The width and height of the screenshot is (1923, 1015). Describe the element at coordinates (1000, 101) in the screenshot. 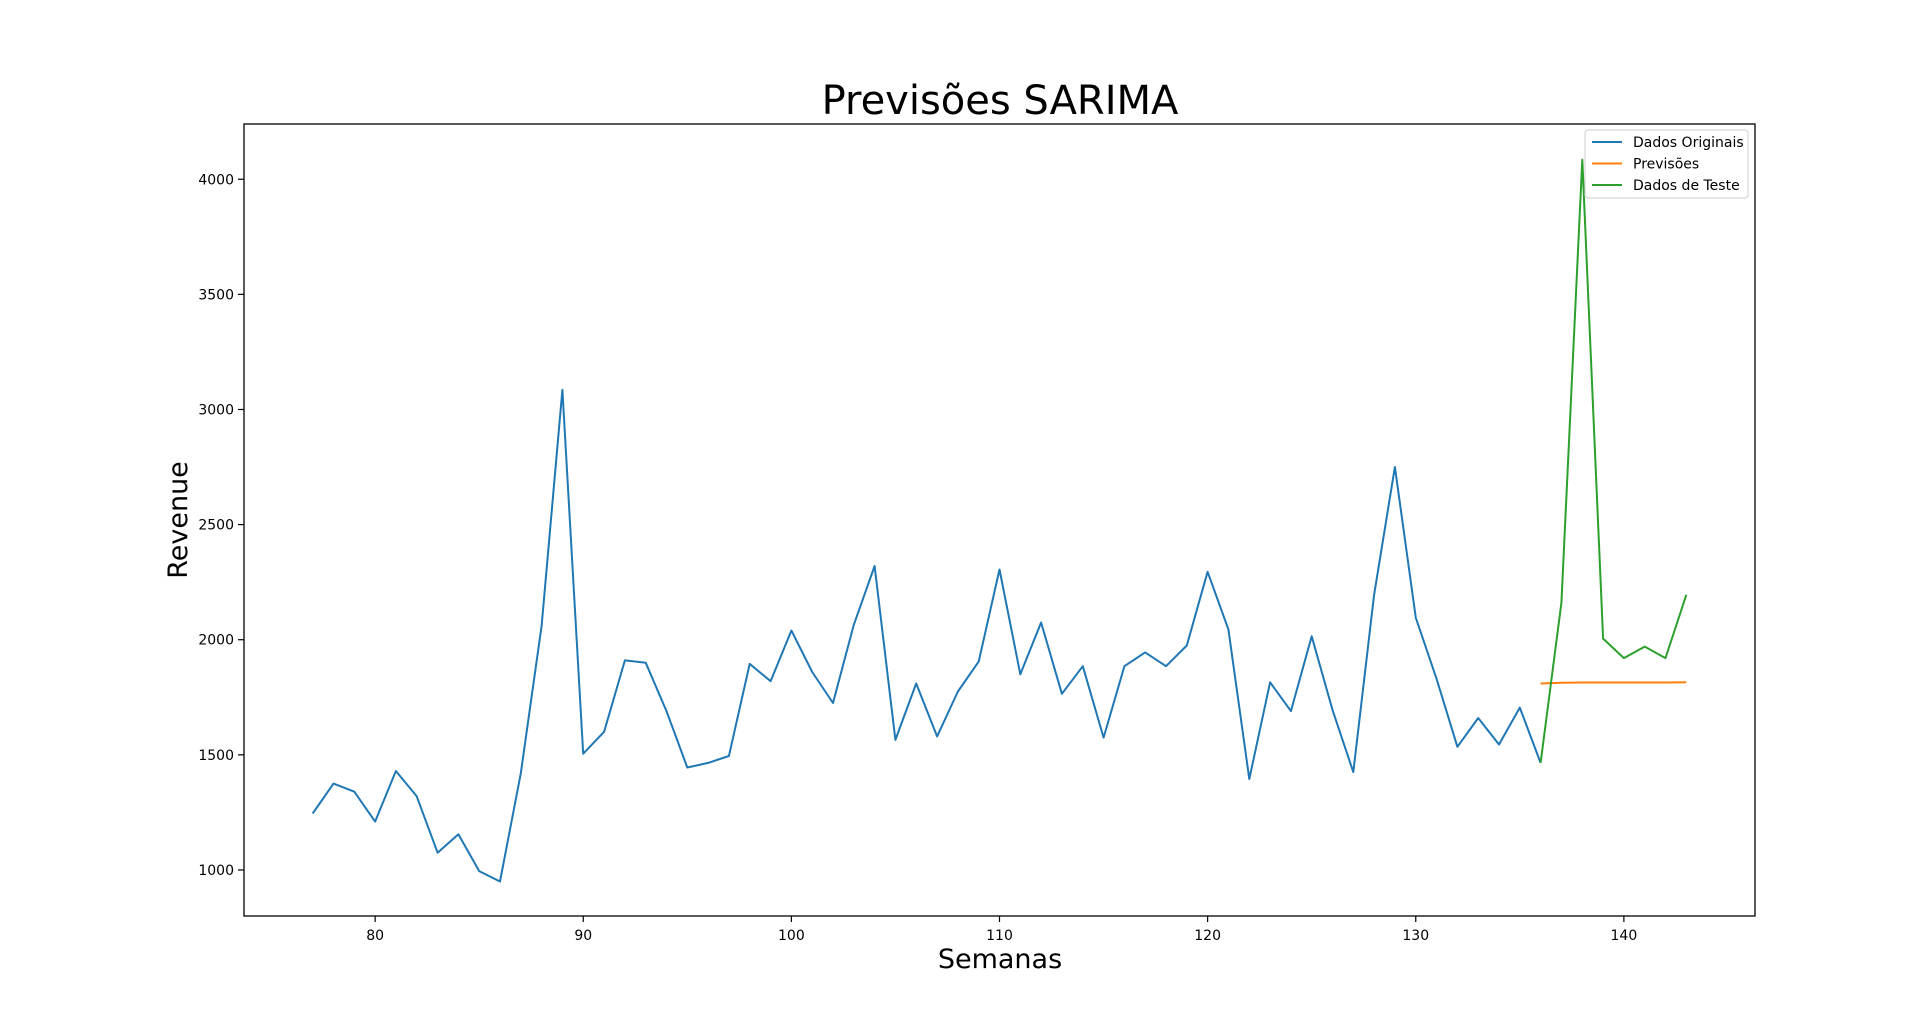

I see `chart-title: Previsões SARIMA` at that location.